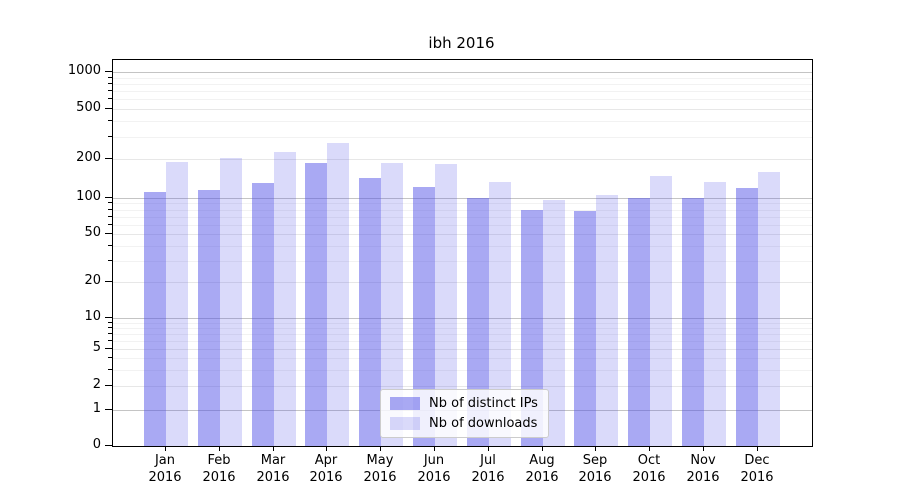  Describe the element at coordinates (405, 423) in the screenshot. I see `legend-swatch-downloads` at that location.